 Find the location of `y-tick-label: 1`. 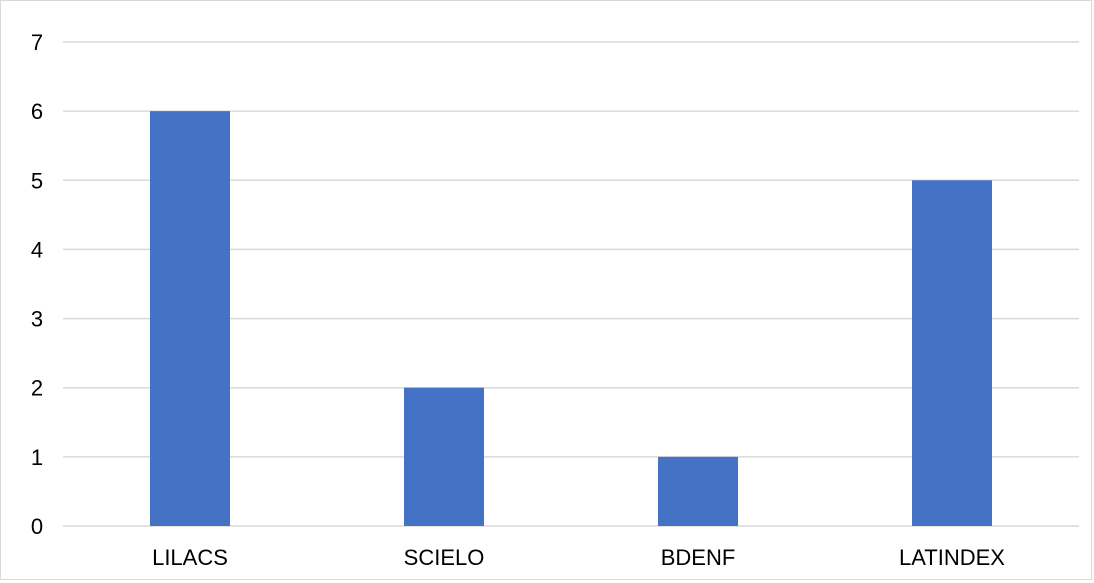

y-tick-label: 1 is located at coordinates (37, 457).